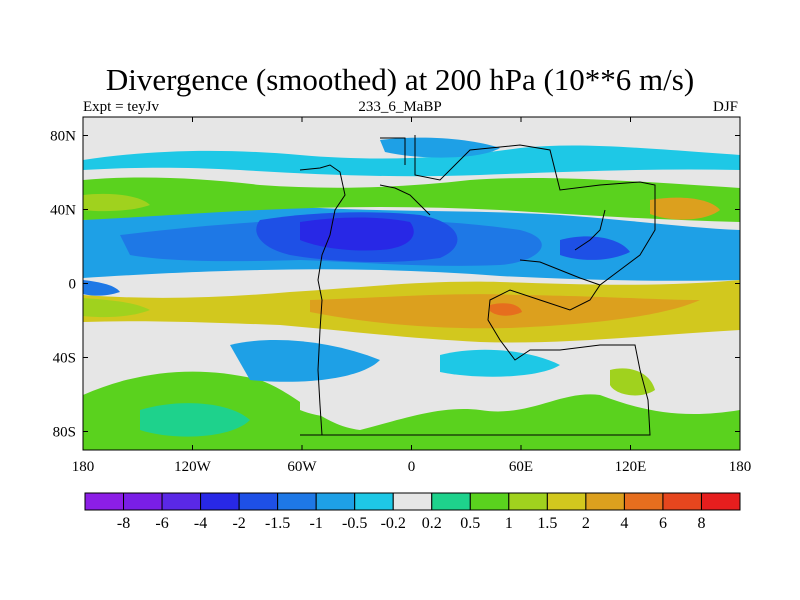 This screenshot has height=600, width=800. I want to click on x-tick-label: 0, so click(412, 467).